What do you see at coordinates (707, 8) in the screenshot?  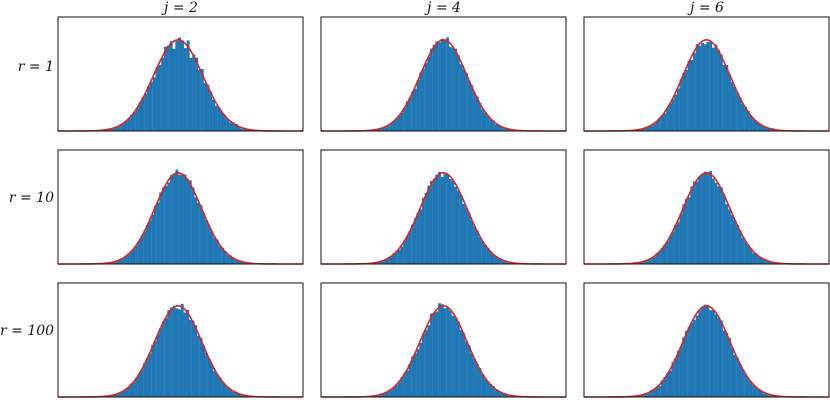 I see `col-title-j6: j = 6` at bounding box center [707, 8].